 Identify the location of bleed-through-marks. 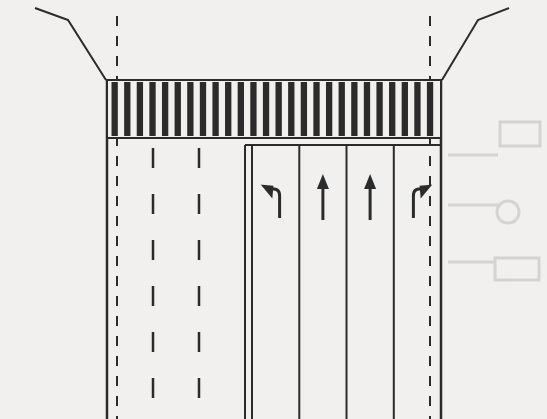
(495, 201).